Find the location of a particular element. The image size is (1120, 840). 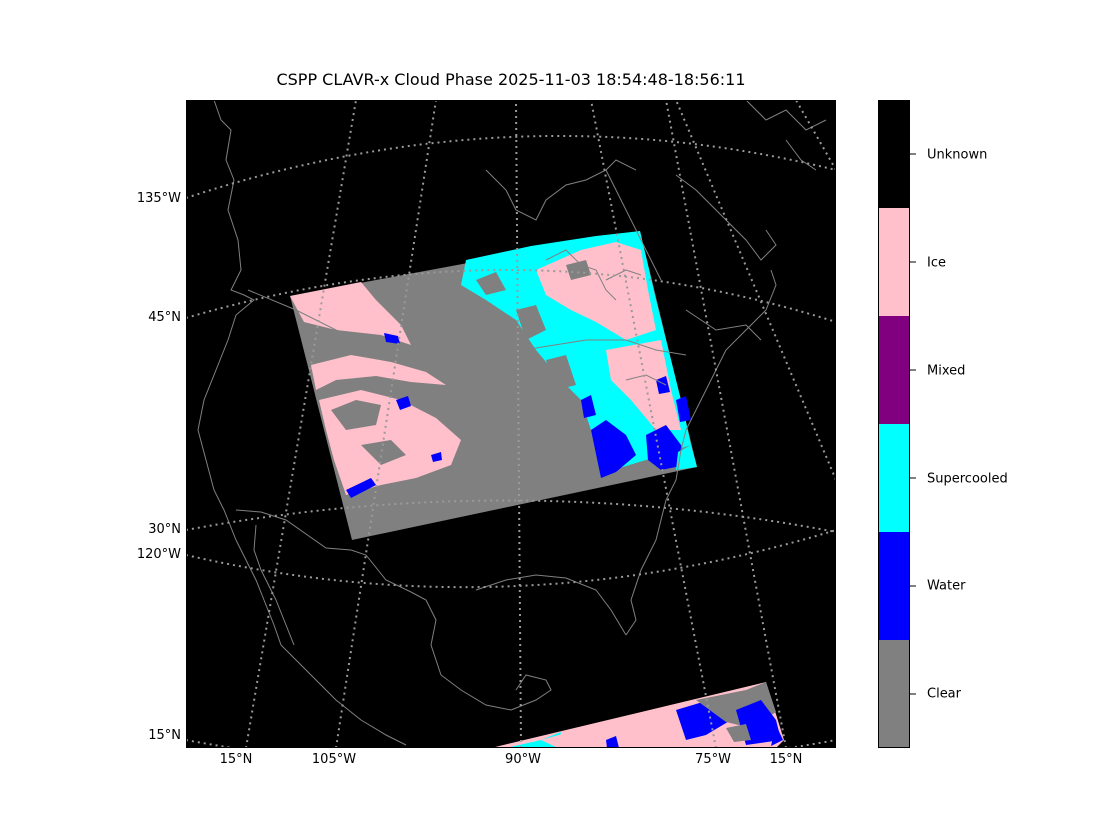

colorbar-water-swatch is located at coordinates (894, 586).